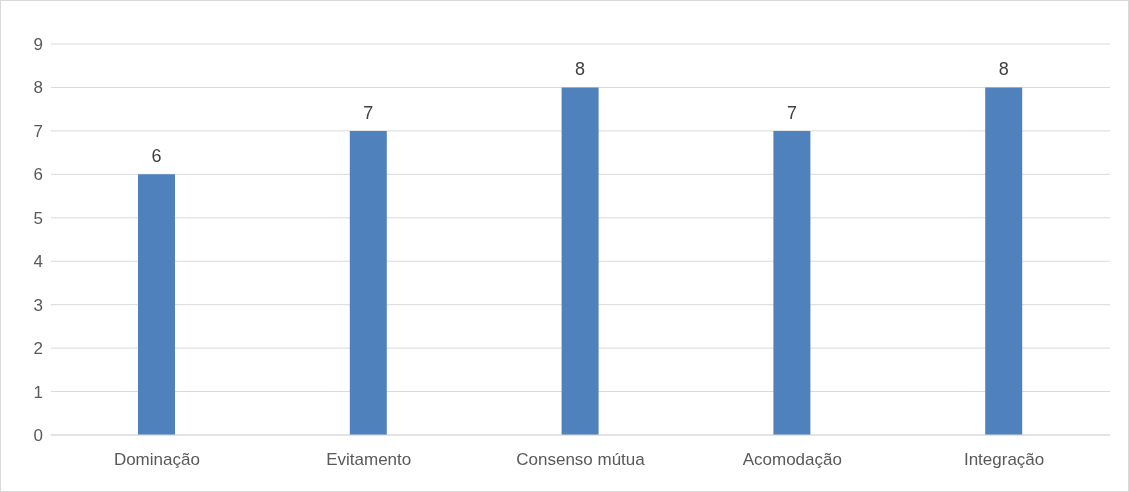  I want to click on x-tick-label: Dominação, so click(156, 460).